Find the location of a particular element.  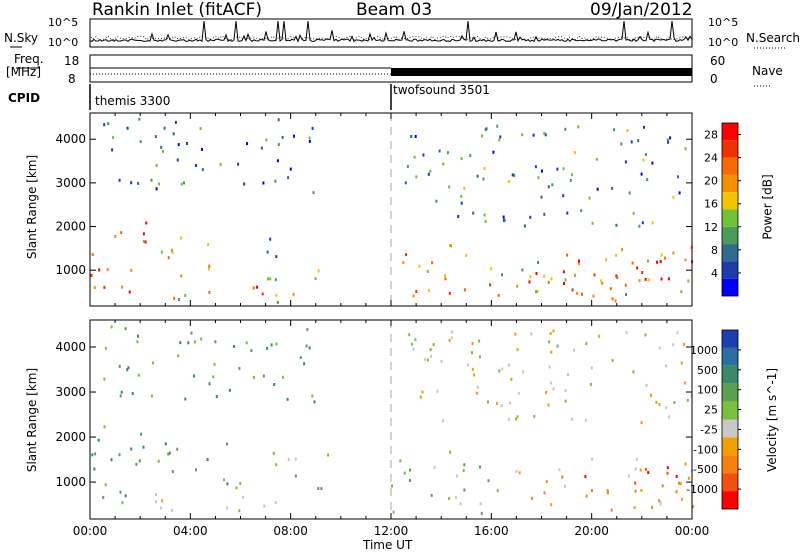

nsky-panel-frame is located at coordinates (391, 33).